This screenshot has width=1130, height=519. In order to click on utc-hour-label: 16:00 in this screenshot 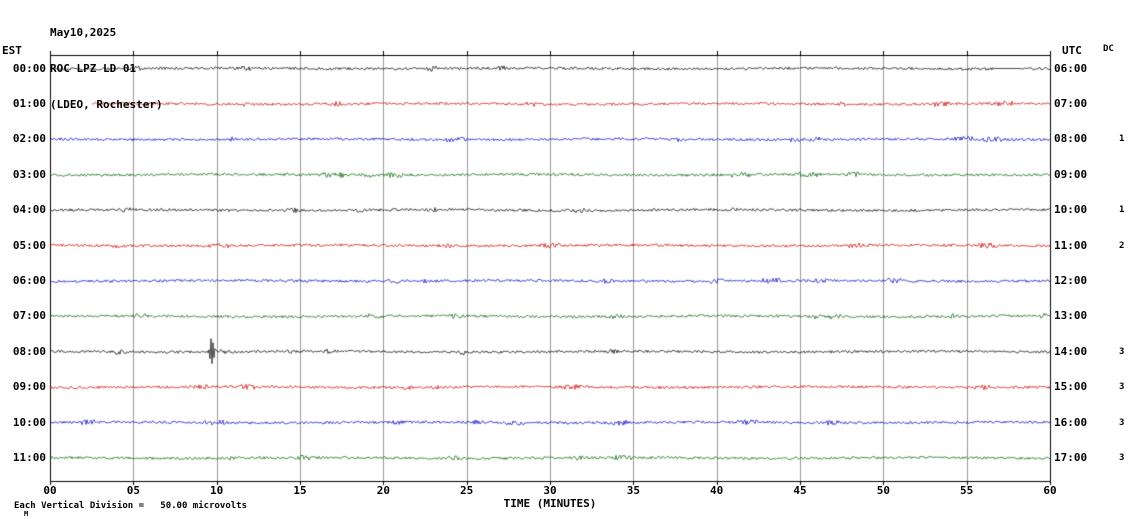, I will do `click(1071, 422)`.